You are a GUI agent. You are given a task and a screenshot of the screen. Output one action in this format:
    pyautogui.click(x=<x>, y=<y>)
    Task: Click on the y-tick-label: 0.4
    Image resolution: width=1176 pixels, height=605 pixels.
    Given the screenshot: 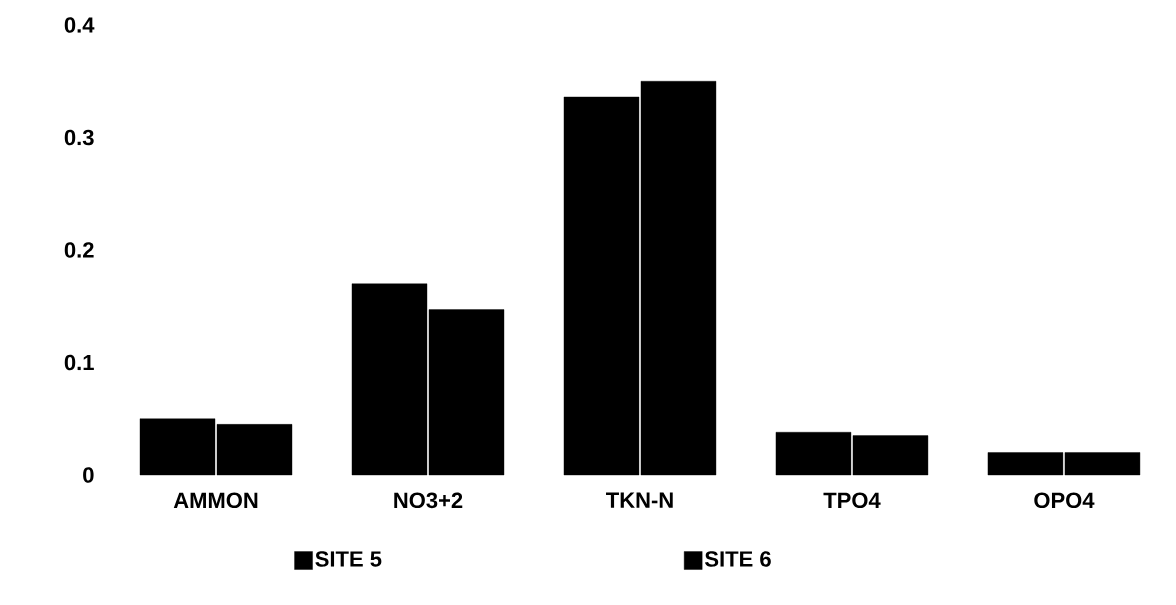 What is the action you would take?
    pyautogui.click(x=79, y=25)
    